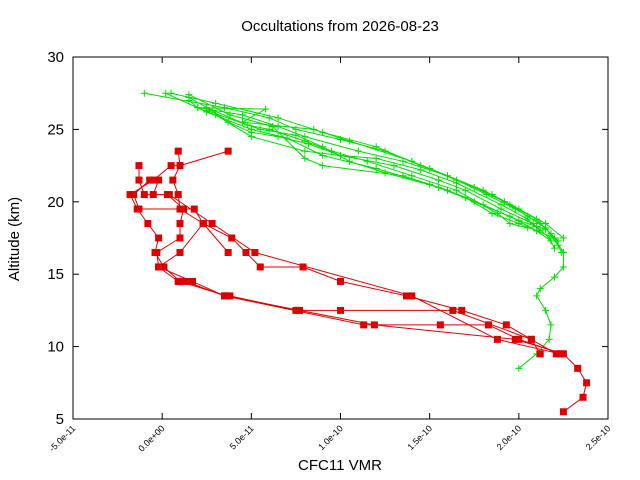 The height and width of the screenshot is (480, 640). Describe the element at coordinates (55, 347) in the screenshot. I see `y-tick-label: 10` at that location.